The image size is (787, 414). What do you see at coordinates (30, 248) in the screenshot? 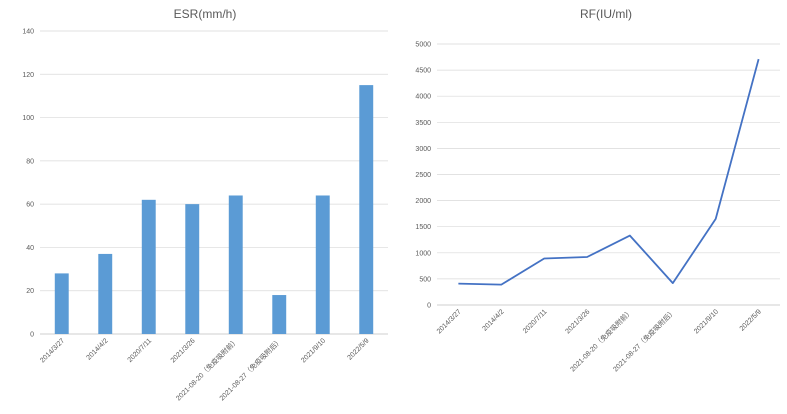
I see `esr-y-tick-label: 40` at bounding box center [30, 248].